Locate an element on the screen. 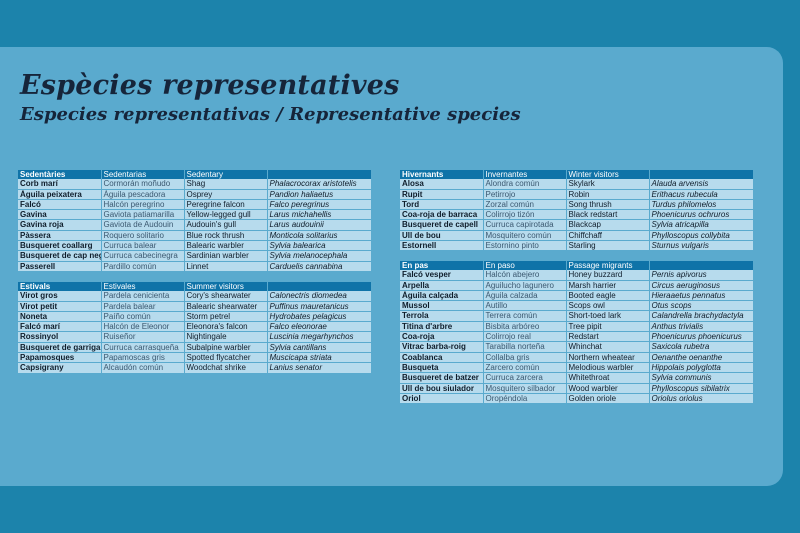 The image size is (800, 533). column-header: En paso is located at coordinates (525, 266).